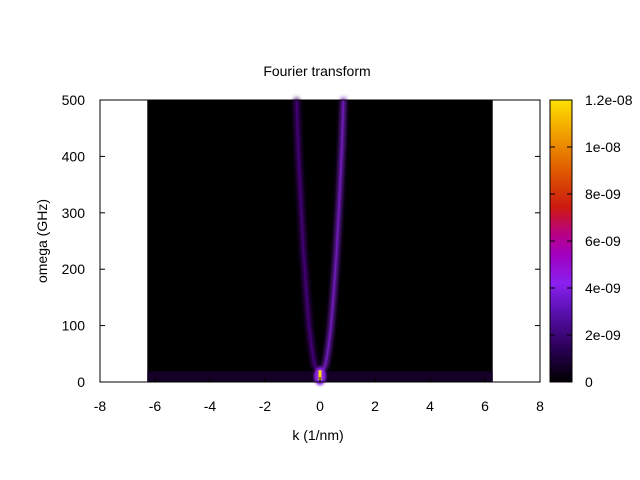  I want to click on colorbar: 0 2e-09 4e-09 6e-09 8e-09 1e-08 1.2e-08, so click(591, 241).